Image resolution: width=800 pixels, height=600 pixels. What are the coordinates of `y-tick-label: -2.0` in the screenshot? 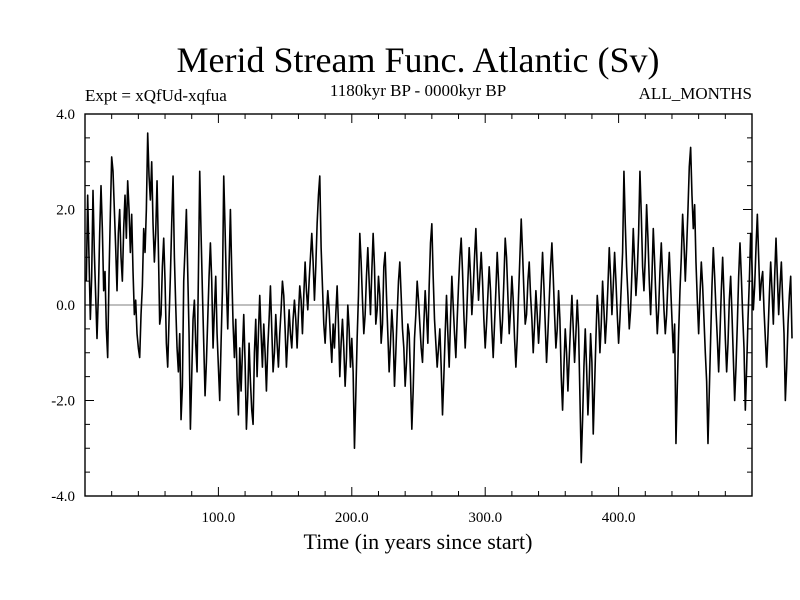 It's located at (63, 402).